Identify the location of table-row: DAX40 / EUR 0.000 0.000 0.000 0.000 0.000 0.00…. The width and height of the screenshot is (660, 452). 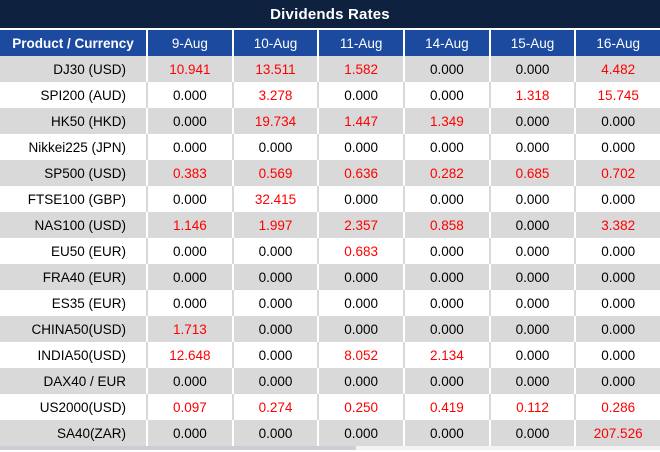
(330, 381).